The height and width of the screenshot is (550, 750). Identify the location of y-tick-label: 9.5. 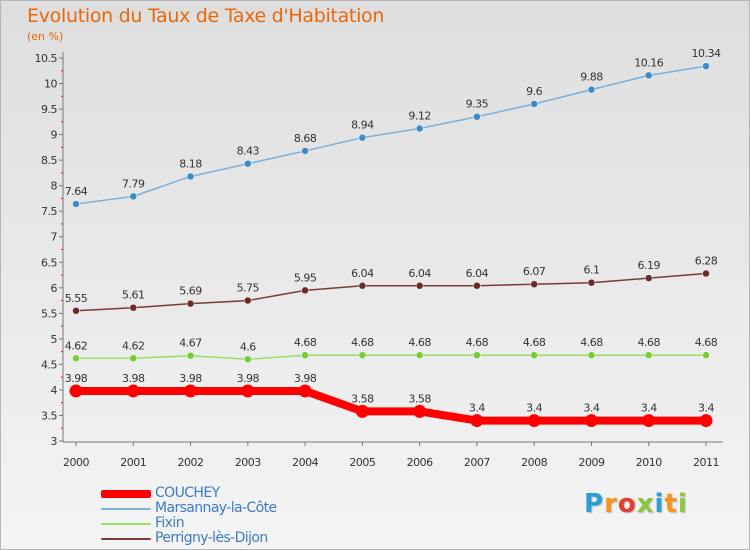
(49, 109).